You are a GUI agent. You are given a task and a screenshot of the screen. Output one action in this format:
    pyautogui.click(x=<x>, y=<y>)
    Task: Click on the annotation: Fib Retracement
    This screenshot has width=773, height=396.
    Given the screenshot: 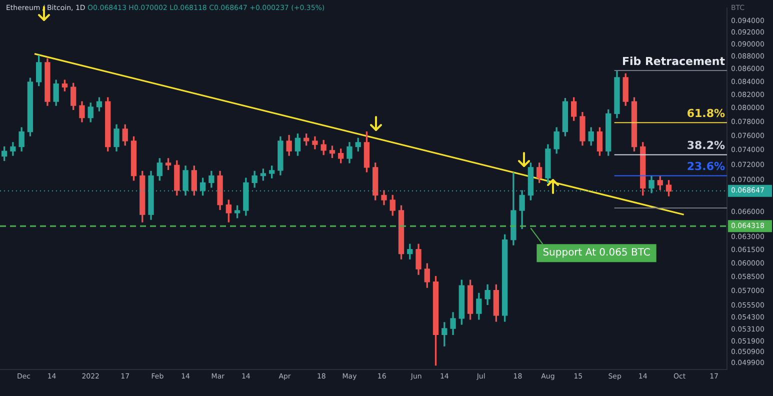 What is the action you would take?
    pyautogui.click(x=673, y=61)
    